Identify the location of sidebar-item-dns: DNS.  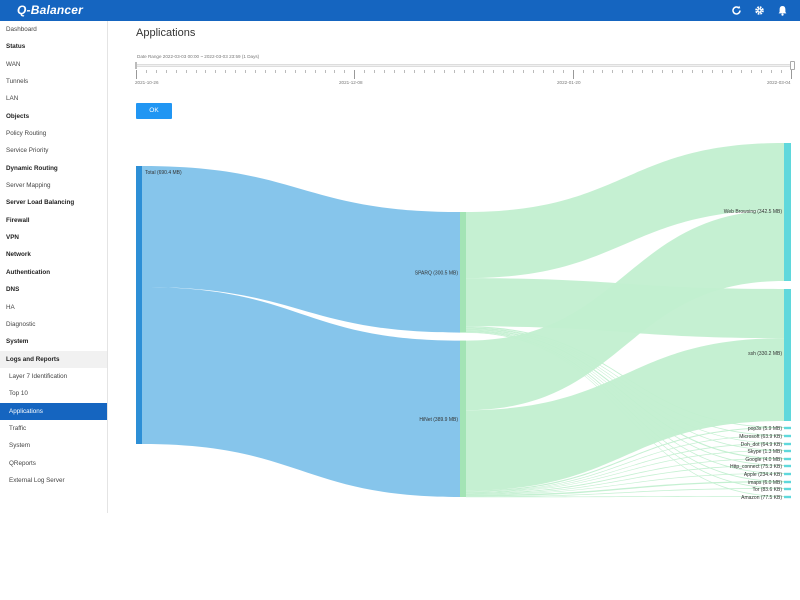
(13, 290).